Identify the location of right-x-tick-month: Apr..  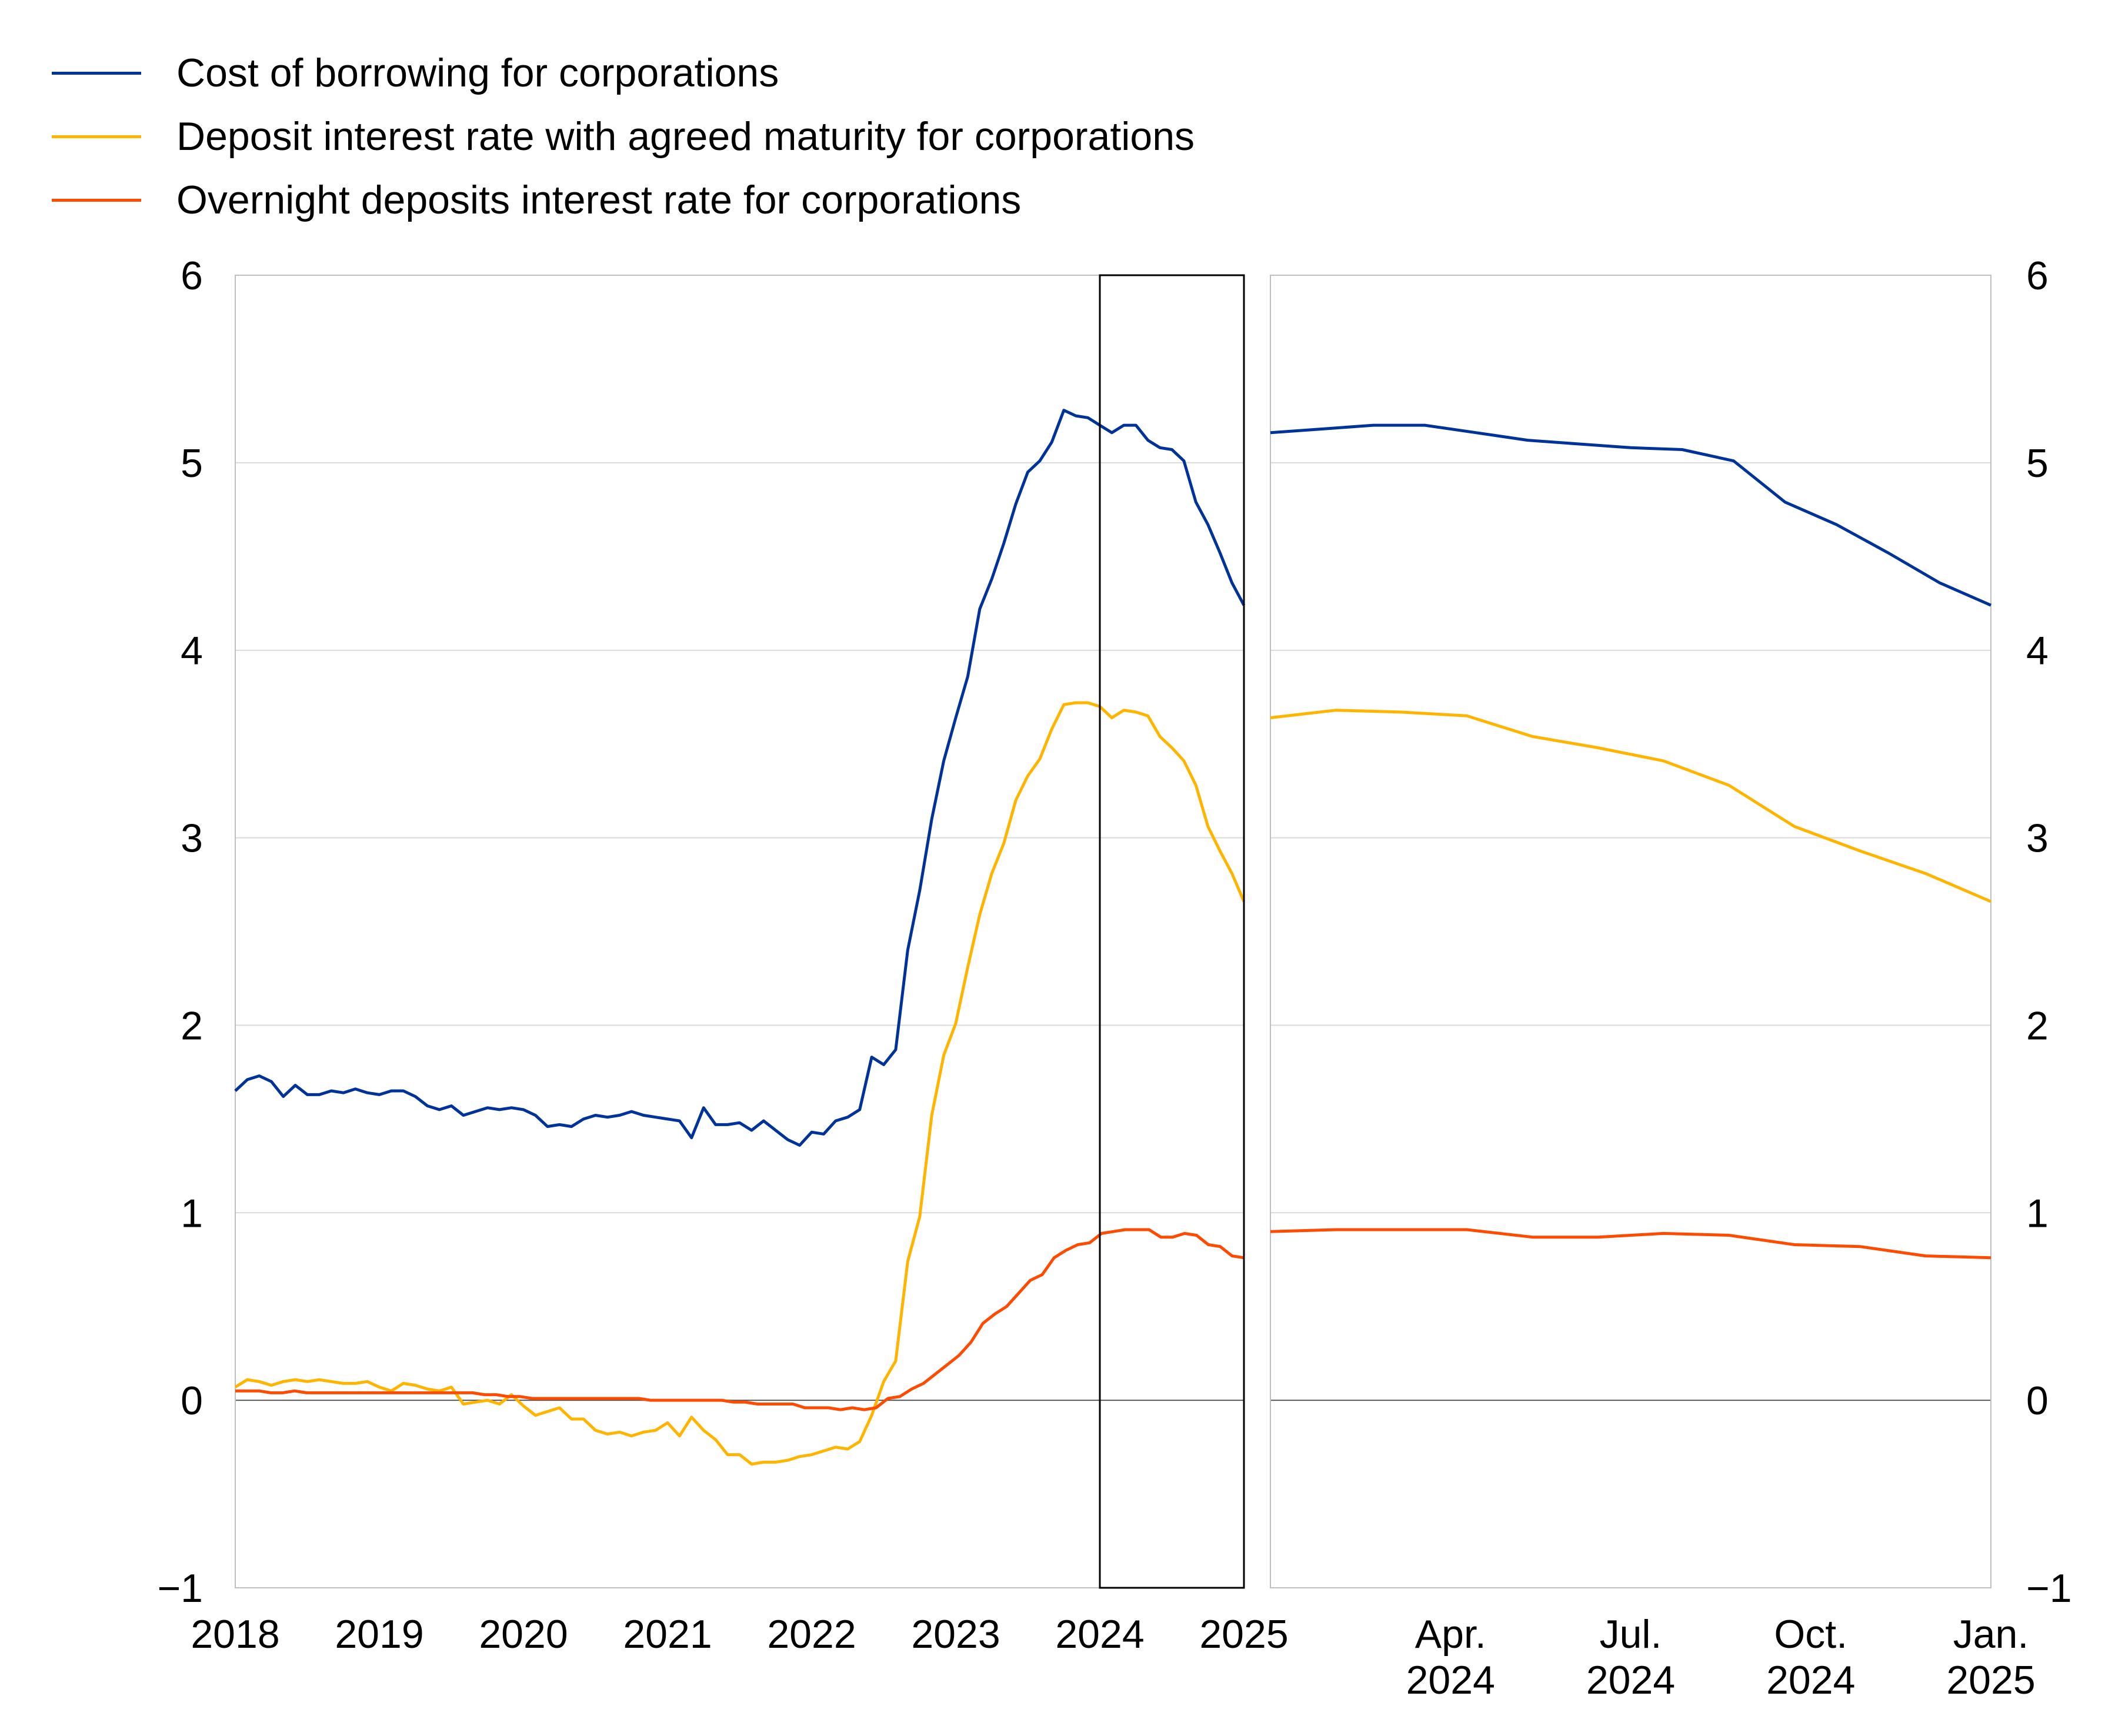
(1450, 1634).